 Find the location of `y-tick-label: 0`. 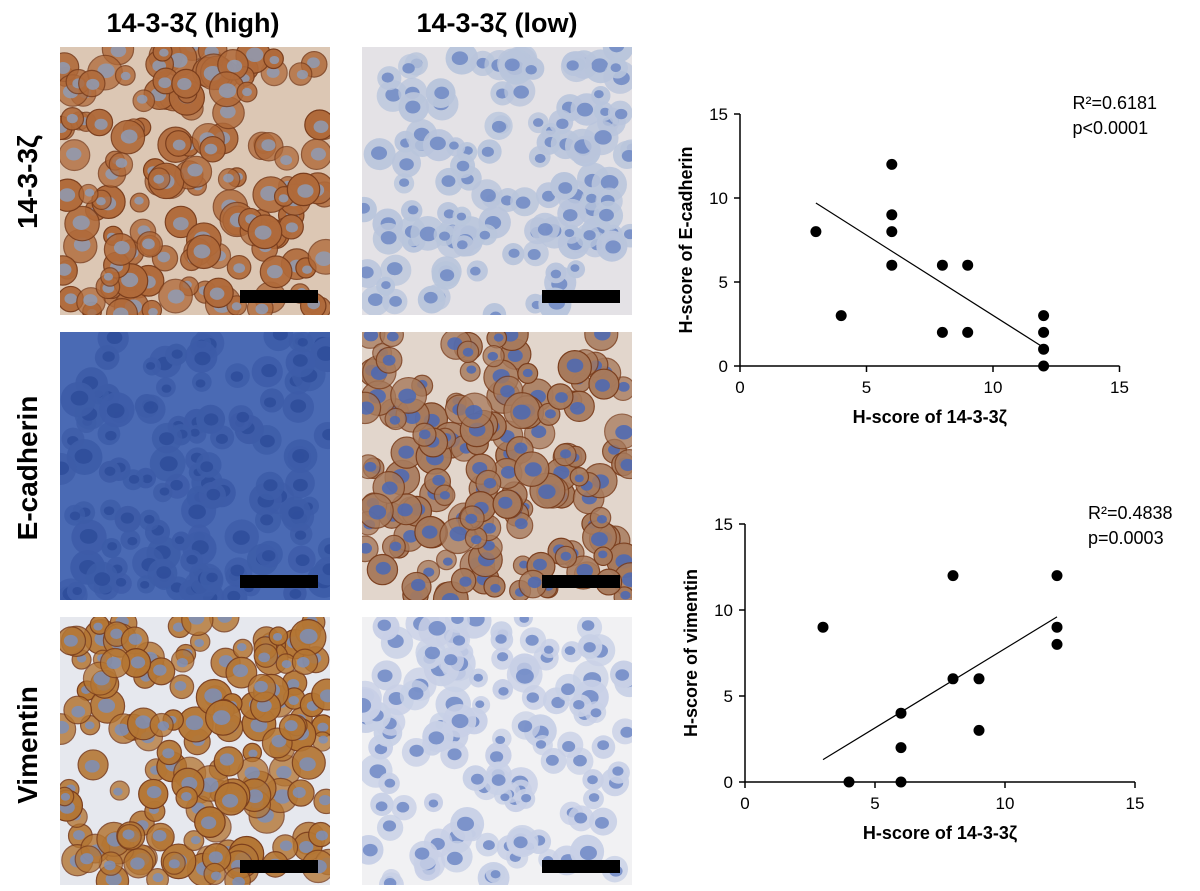

y-tick-label: 0 is located at coordinates (723, 366).